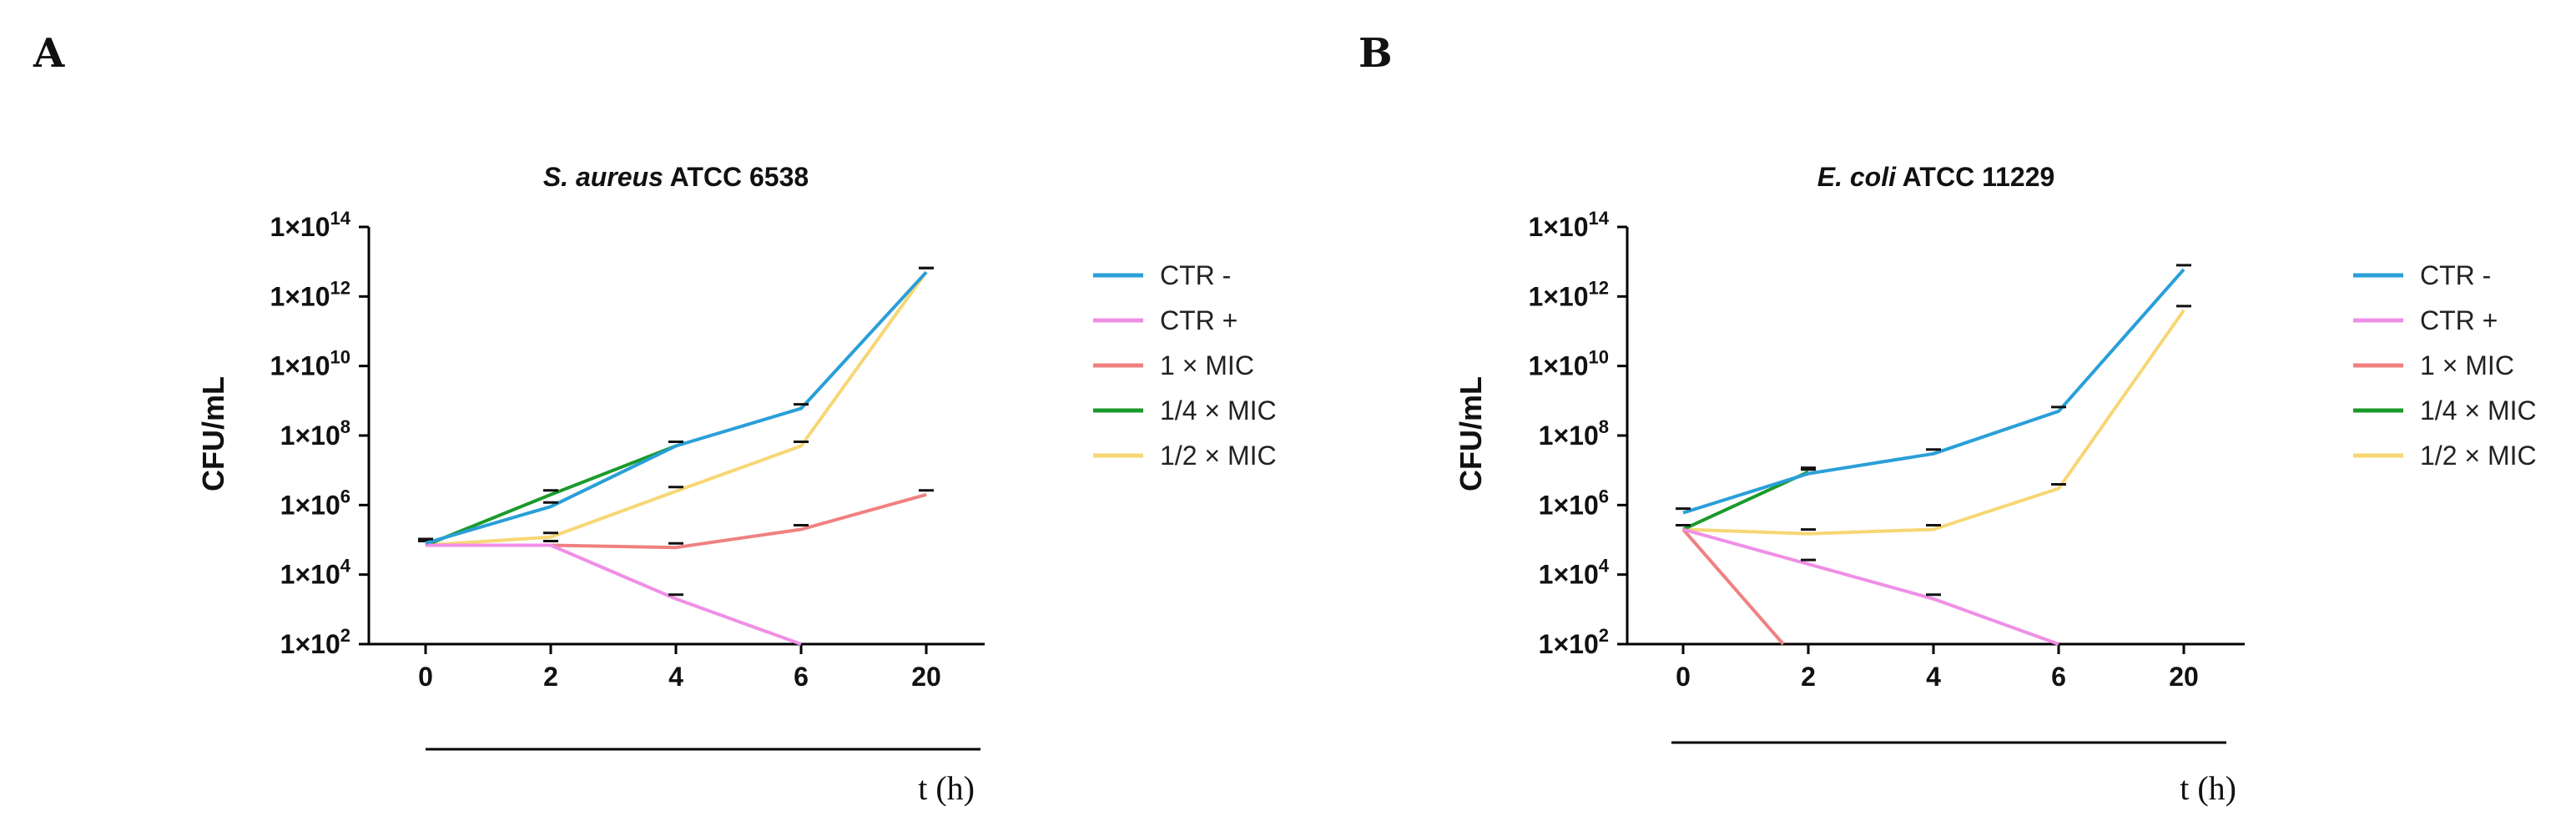  I want to click on panel-label-b: B, so click(1376, 54).